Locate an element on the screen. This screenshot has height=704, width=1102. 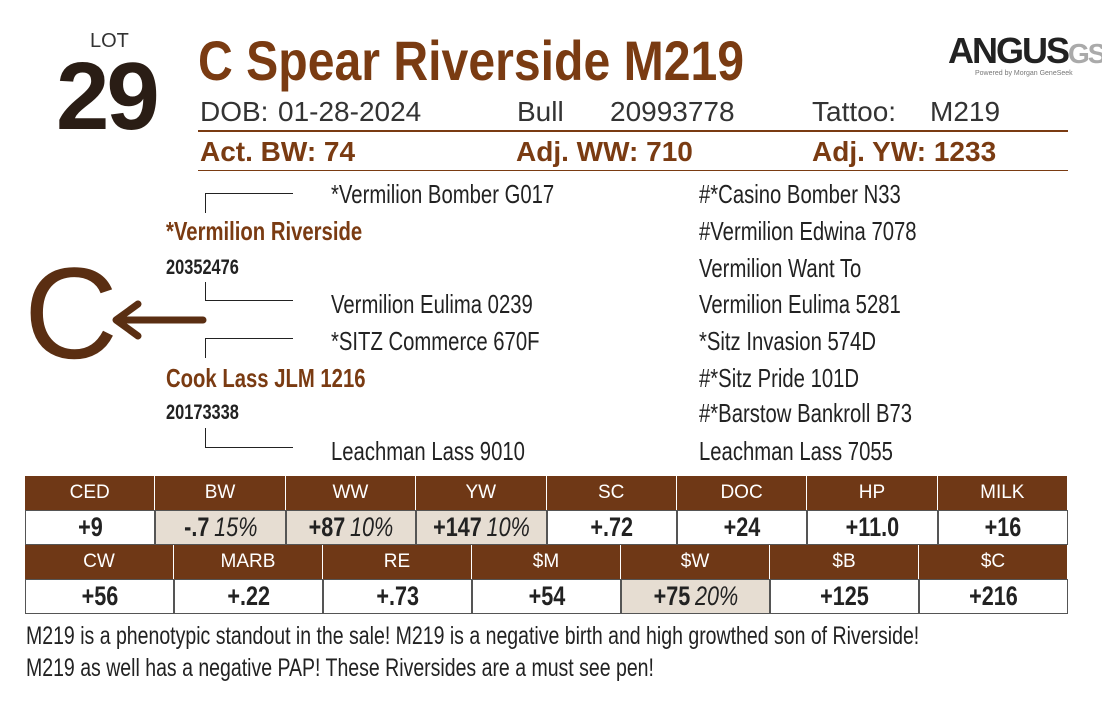
epd-value: +87 10% is located at coordinates (351, 527).